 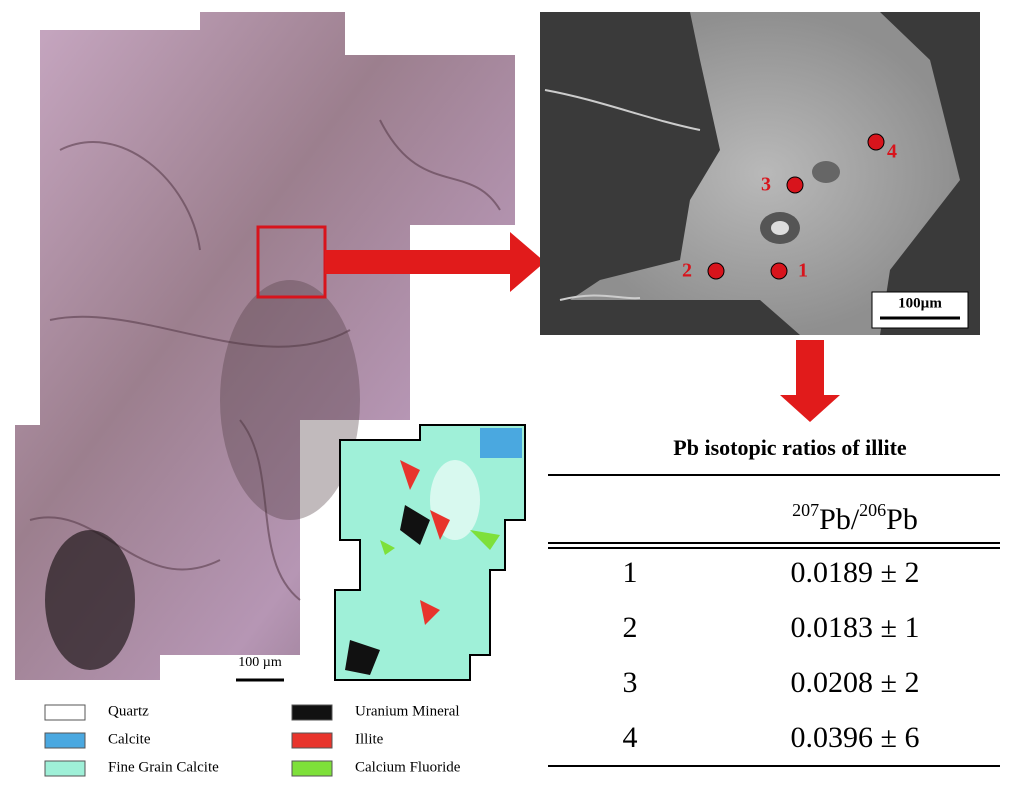 What do you see at coordinates (855, 682) in the screenshot?
I see `table-cell: 0.0208 ± 2` at bounding box center [855, 682].